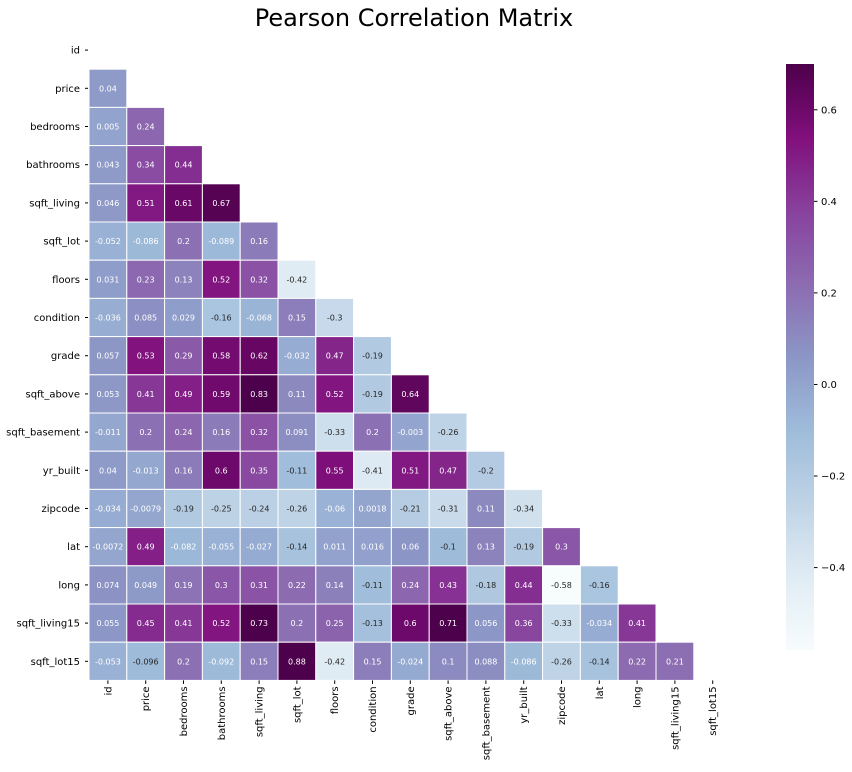 This screenshot has width=852, height=772. I want to click on y-tick-label: id, so click(75, 51).